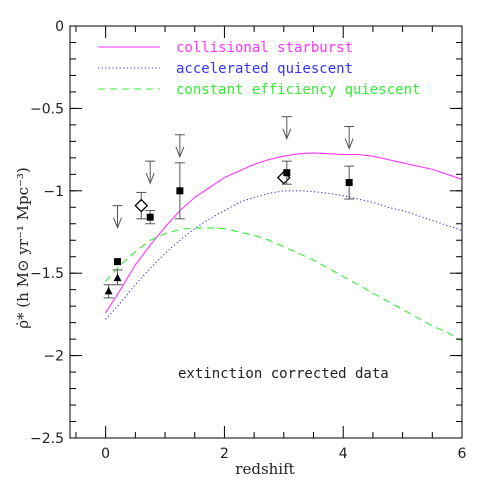 The image size is (491, 491). What do you see at coordinates (105, 454) in the screenshot?
I see `x-tick-label: 0` at bounding box center [105, 454].